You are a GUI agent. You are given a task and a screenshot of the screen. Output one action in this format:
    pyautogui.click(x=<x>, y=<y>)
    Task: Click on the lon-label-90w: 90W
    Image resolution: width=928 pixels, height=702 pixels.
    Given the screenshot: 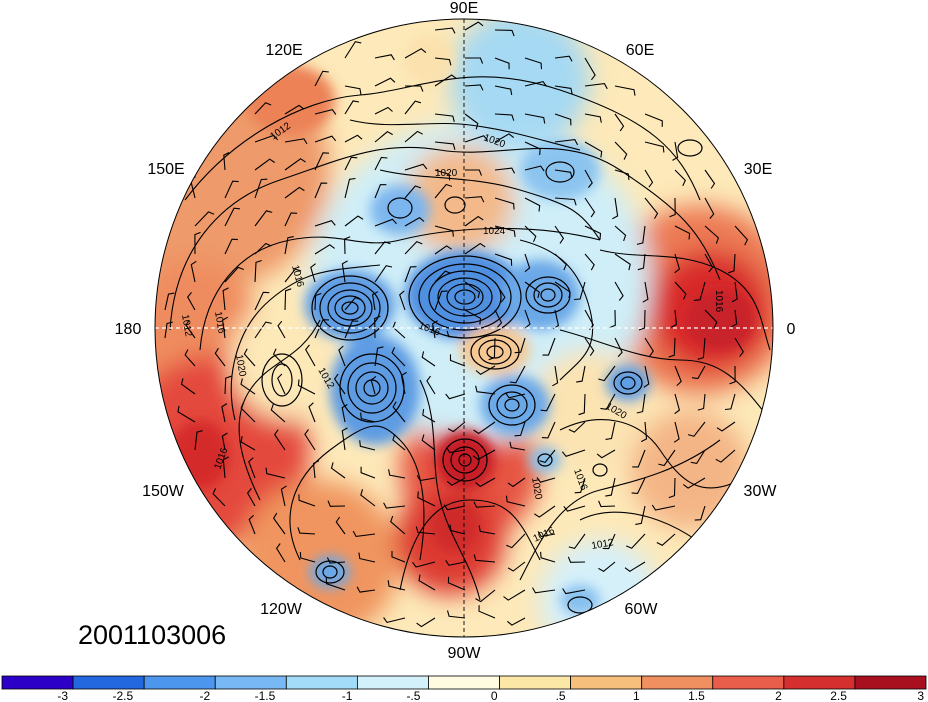 What is the action you would take?
    pyautogui.click(x=465, y=653)
    